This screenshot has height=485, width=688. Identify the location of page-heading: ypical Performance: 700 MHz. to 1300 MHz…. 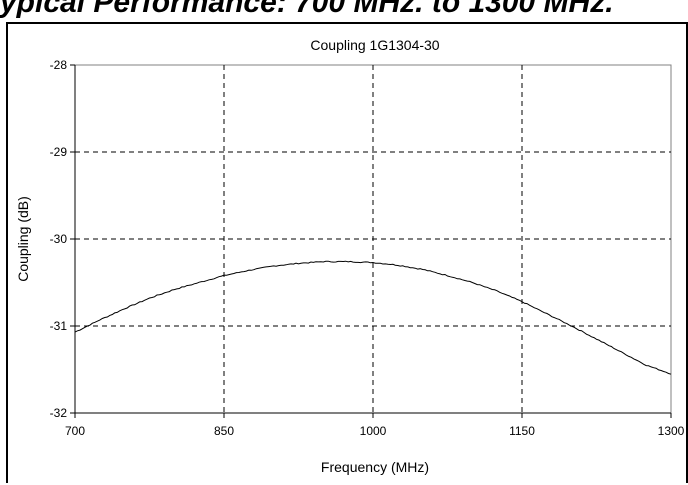
(307, 9).